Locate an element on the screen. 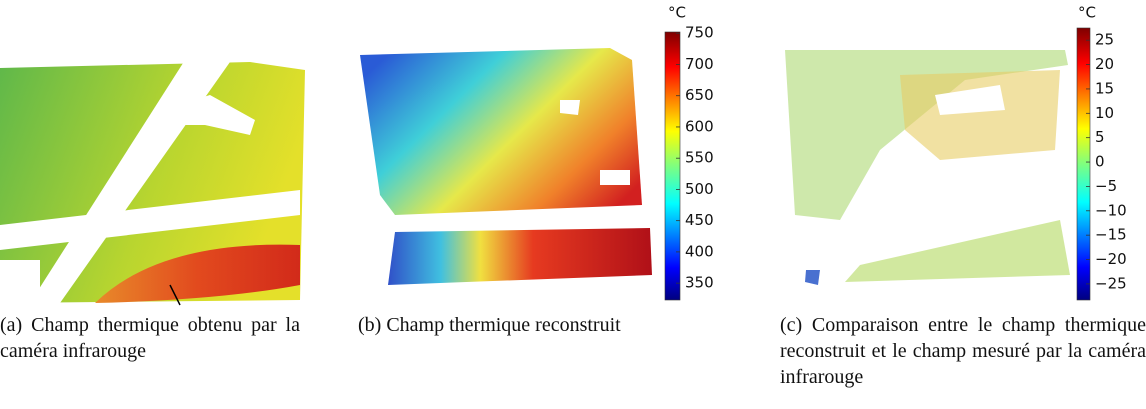 This screenshot has width=1146, height=409. colorbar-tick-label: −15 is located at coordinates (1111, 235).